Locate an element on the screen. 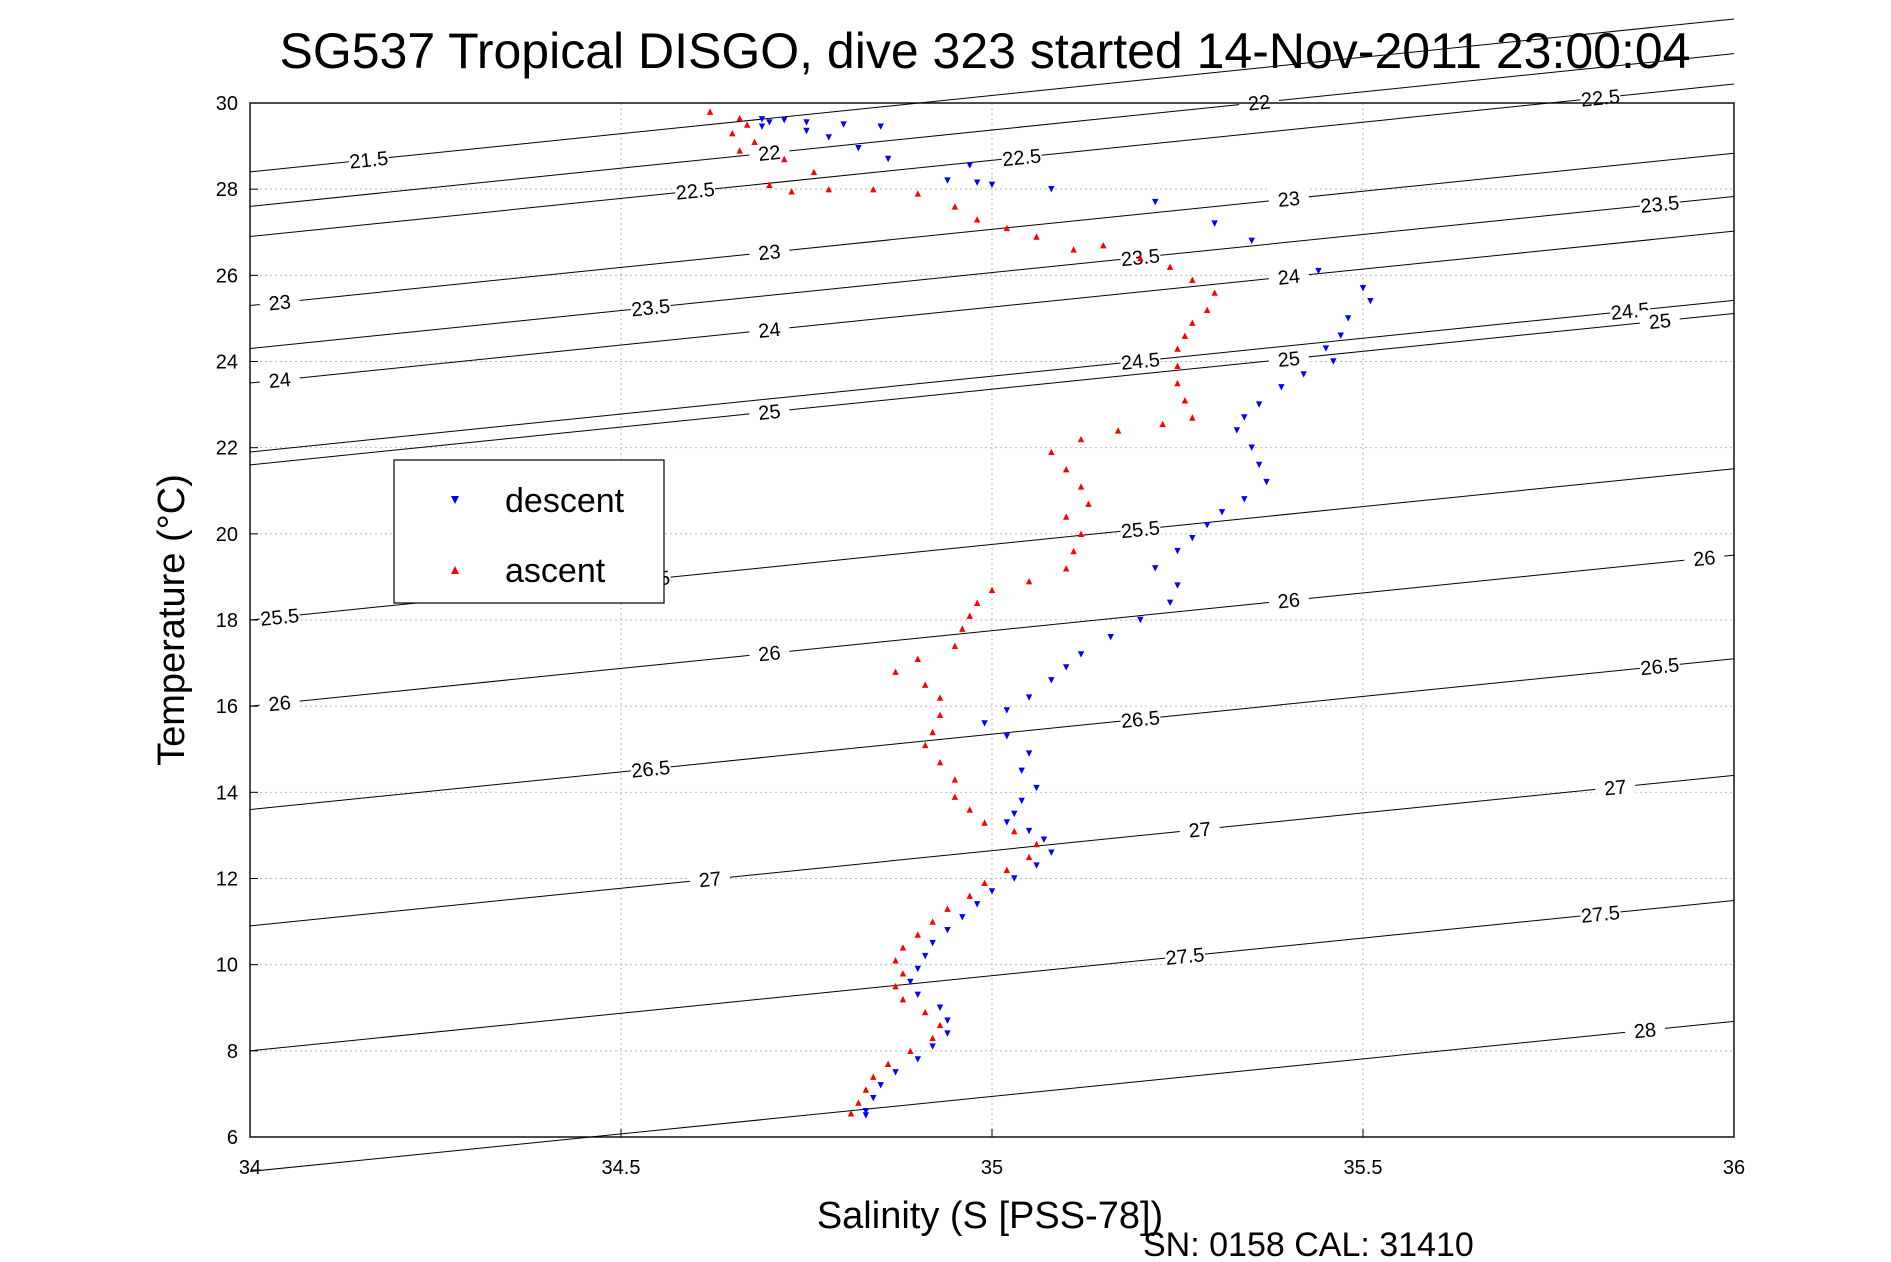 This screenshot has height=1262, width=1891. y-tick-label: 12 is located at coordinates (227, 880).